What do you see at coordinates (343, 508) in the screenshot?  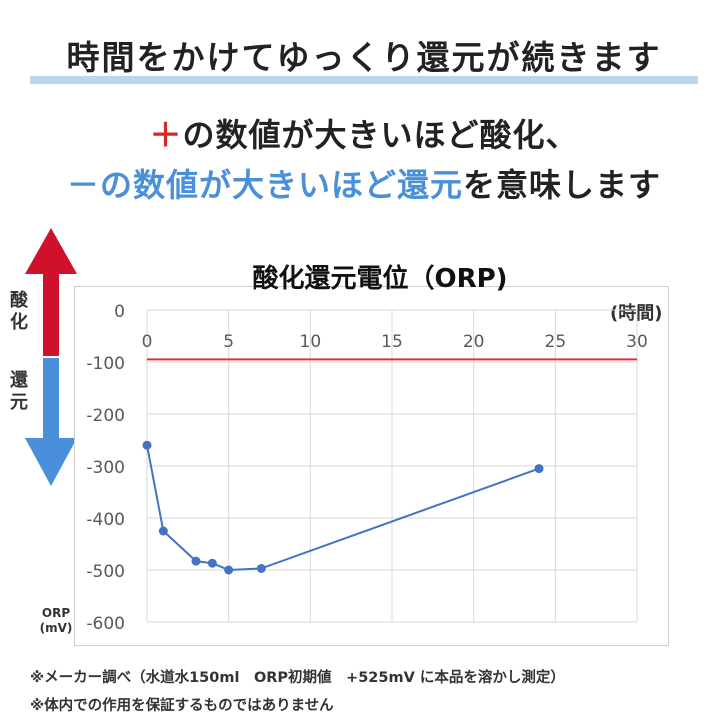 I see `series-line` at bounding box center [343, 508].